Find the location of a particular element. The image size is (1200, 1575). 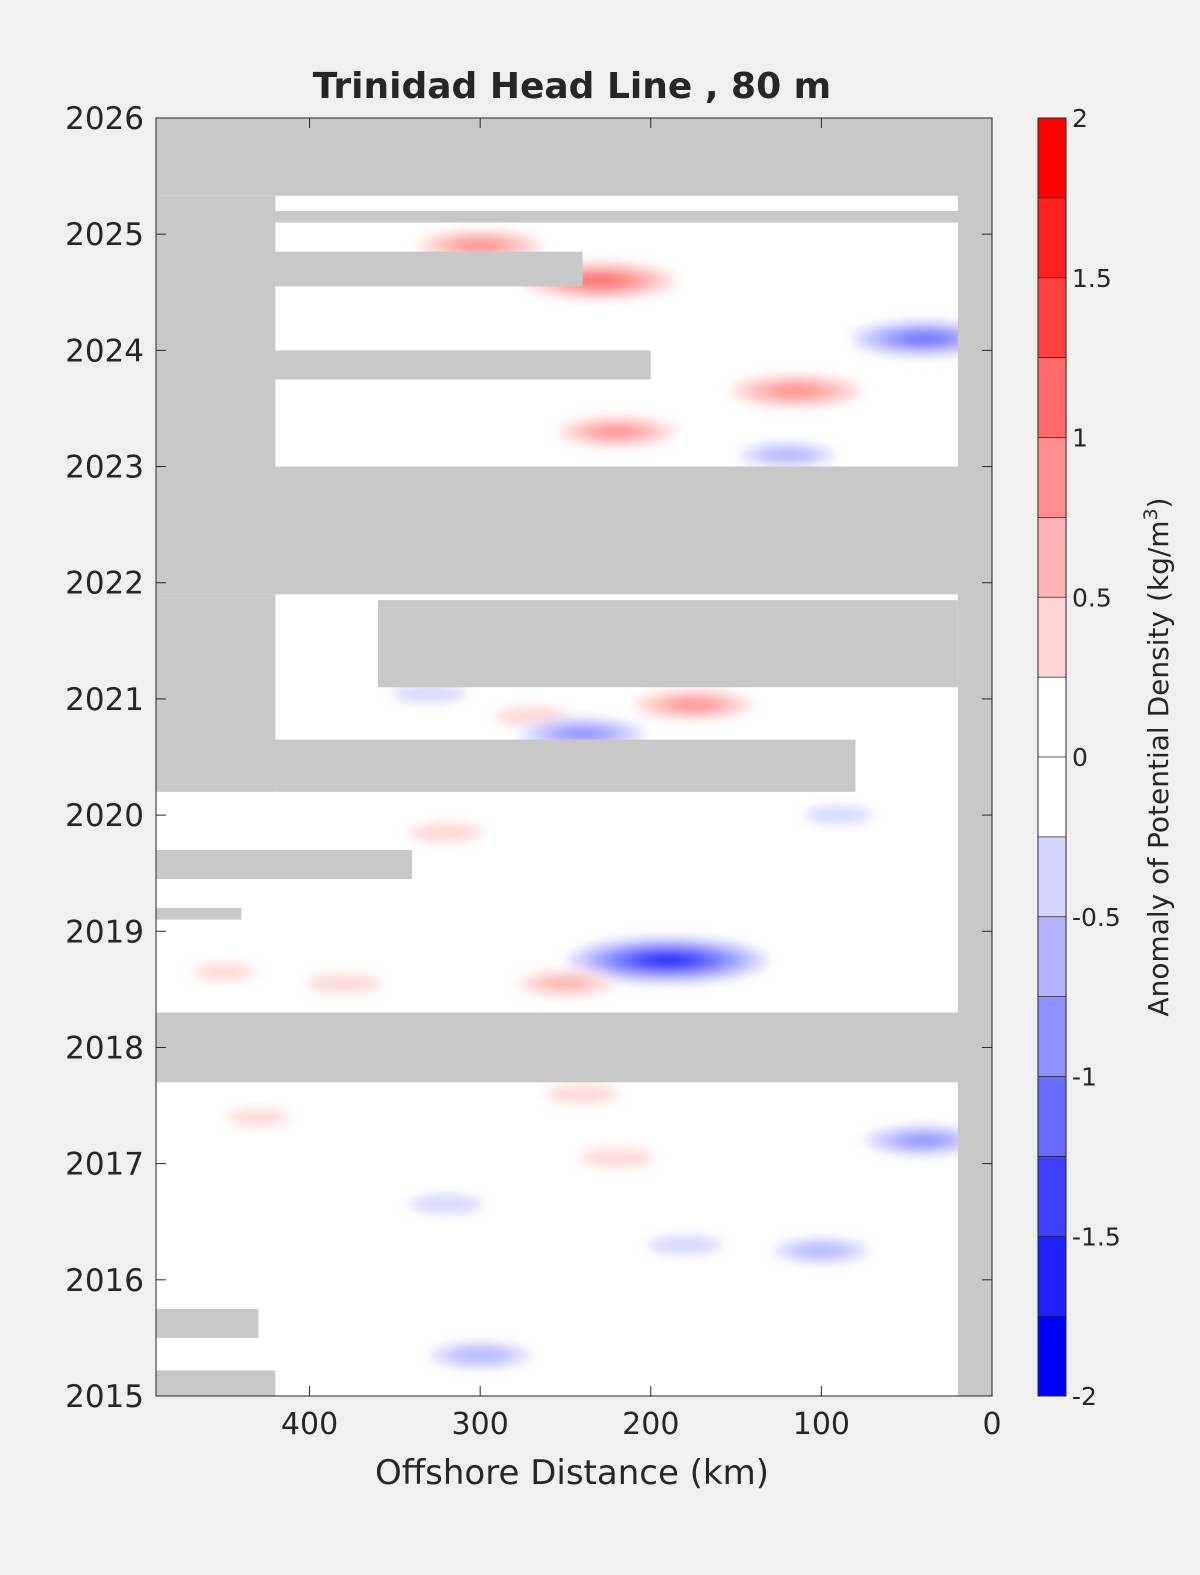

colorbar-ticks: 2 1.5 1 0.5 0 -0.5 -1 -1.5 -2 is located at coordinates (1096, 757).